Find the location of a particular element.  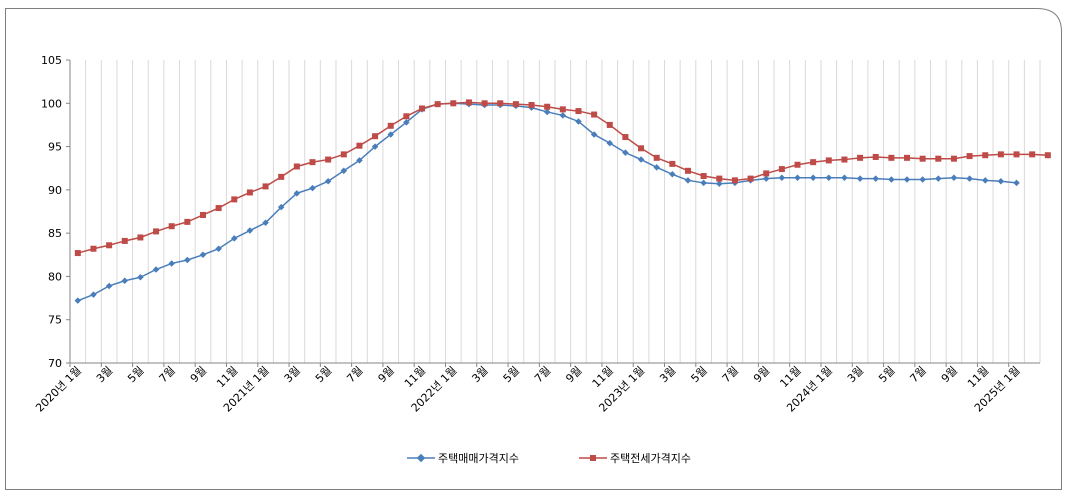

legend: 주택매매가격지수 주택전세가격지수 is located at coordinates (549, 458).